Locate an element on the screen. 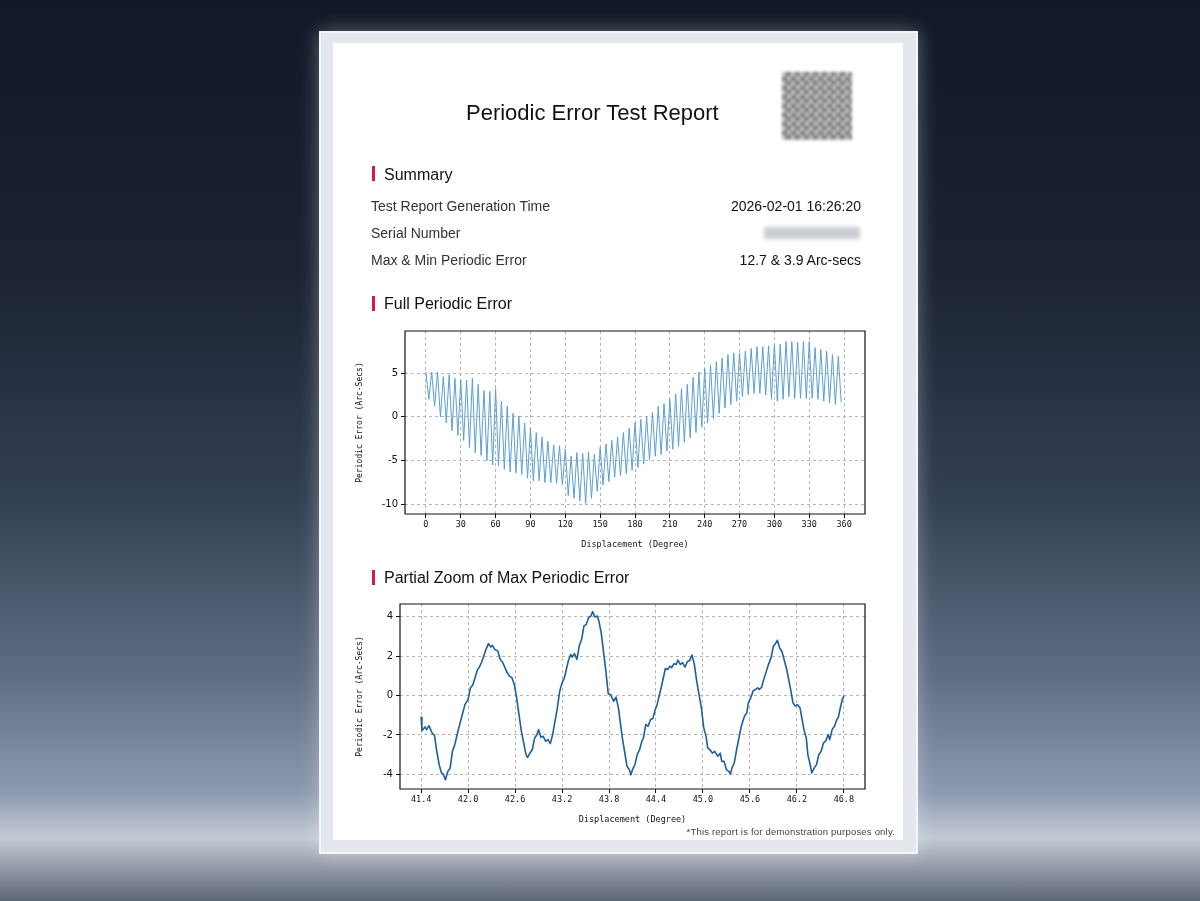  x-tick-label: 180 is located at coordinates (635, 524).